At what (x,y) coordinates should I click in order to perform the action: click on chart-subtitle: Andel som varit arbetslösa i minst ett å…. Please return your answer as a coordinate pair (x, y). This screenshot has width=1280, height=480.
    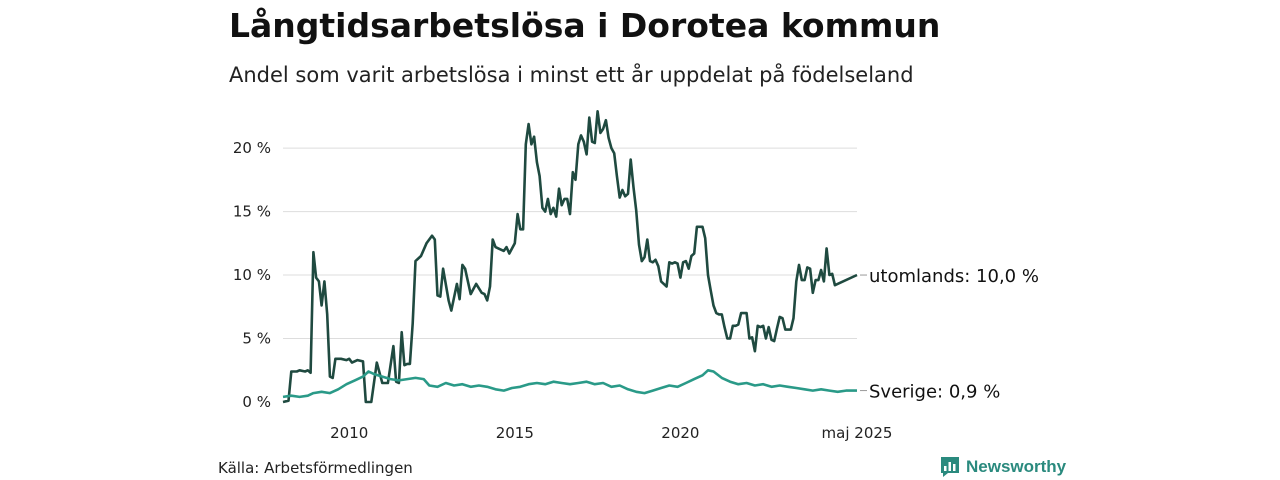
    Looking at the image, I should click on (571, 75).